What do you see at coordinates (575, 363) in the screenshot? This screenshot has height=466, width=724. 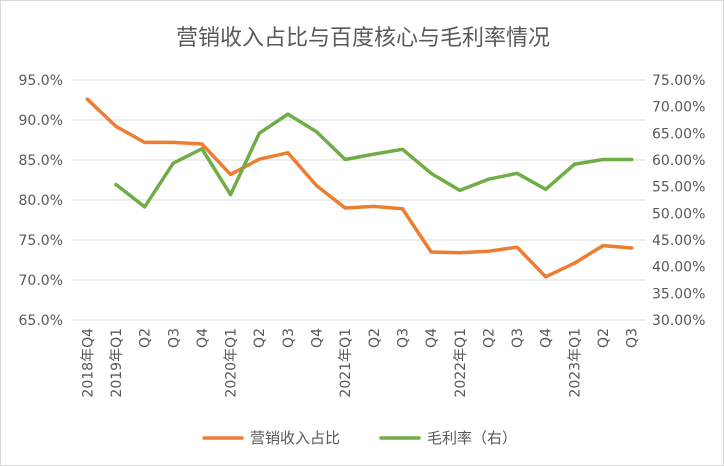 I see `x-tick-label: 2023年Q1` at bounding box center [575, 363].